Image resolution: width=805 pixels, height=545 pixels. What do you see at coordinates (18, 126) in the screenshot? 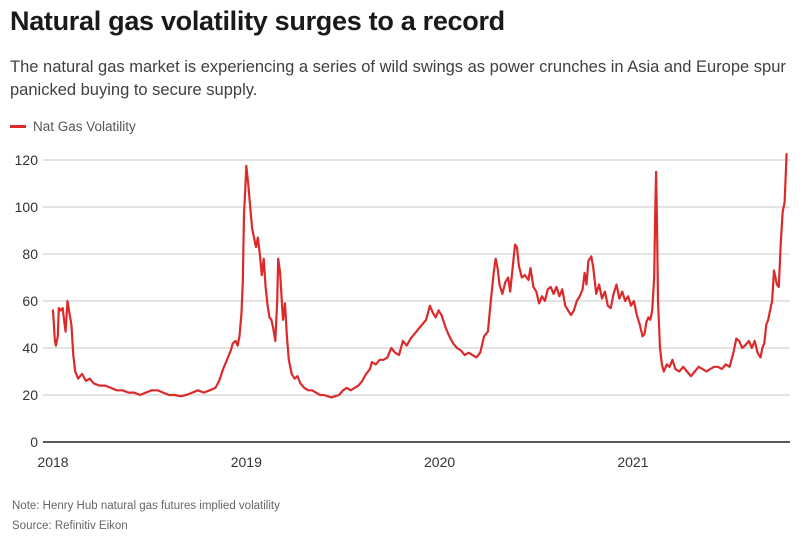
I see `legend-swatch-nat-gas-volatility` at bounding box center [18, 126].